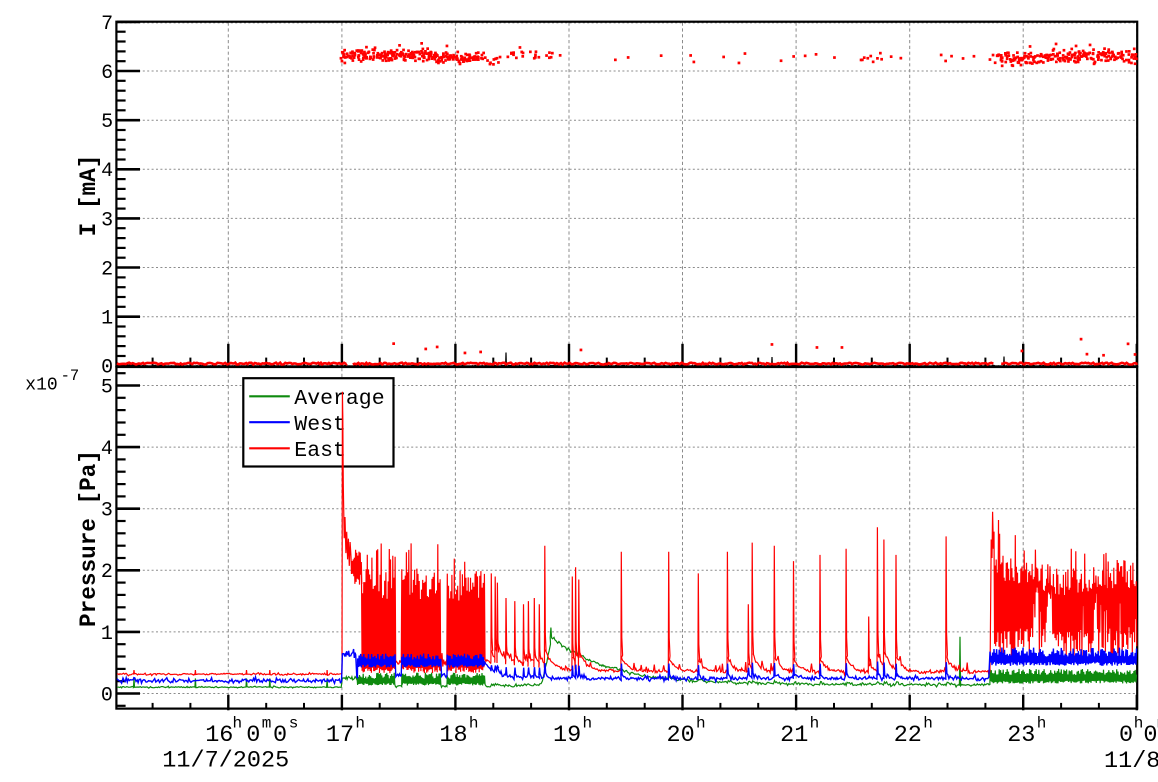  Describe the element at coordinates (681, 735) in the screenshot. I see `svg-text: 20` at that location.